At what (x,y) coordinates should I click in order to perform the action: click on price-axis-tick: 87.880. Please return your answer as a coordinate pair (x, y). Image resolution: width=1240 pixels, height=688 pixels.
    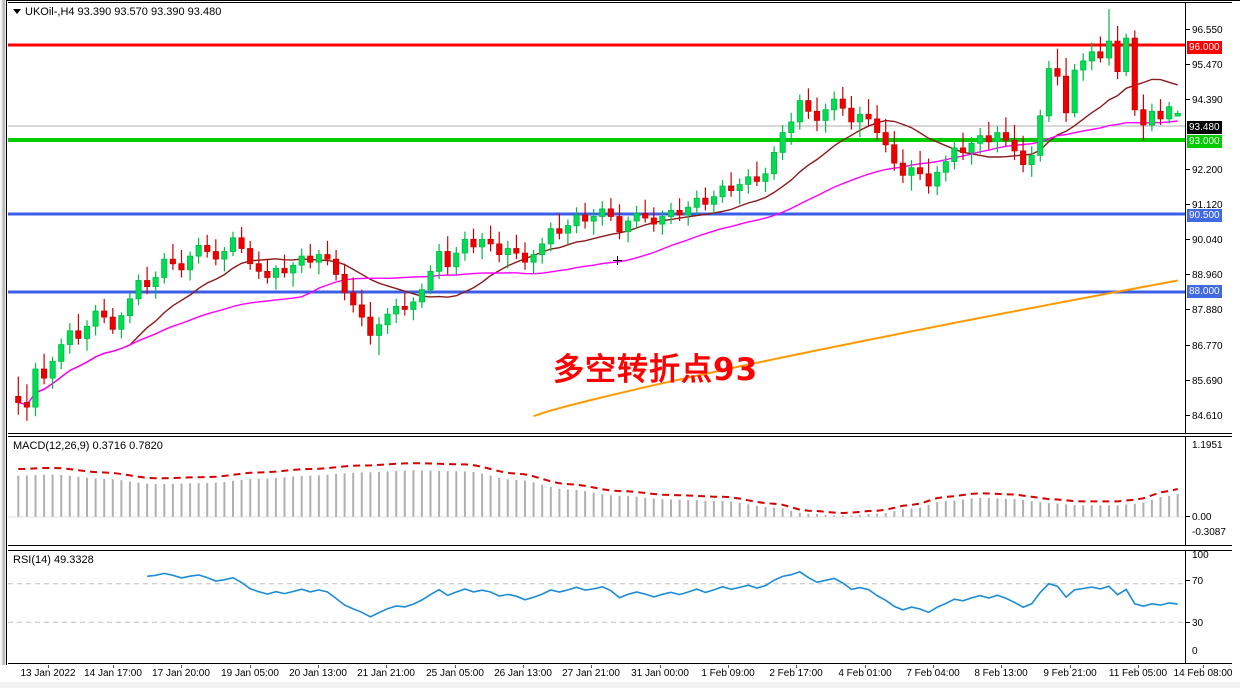
    Looking at the image, I should click on (1209, 310).